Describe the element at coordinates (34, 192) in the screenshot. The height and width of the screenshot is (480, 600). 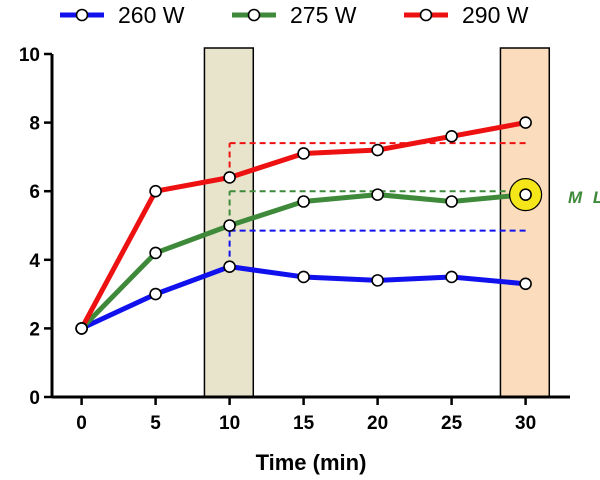
I see `y-tick-label: 6` at that location.